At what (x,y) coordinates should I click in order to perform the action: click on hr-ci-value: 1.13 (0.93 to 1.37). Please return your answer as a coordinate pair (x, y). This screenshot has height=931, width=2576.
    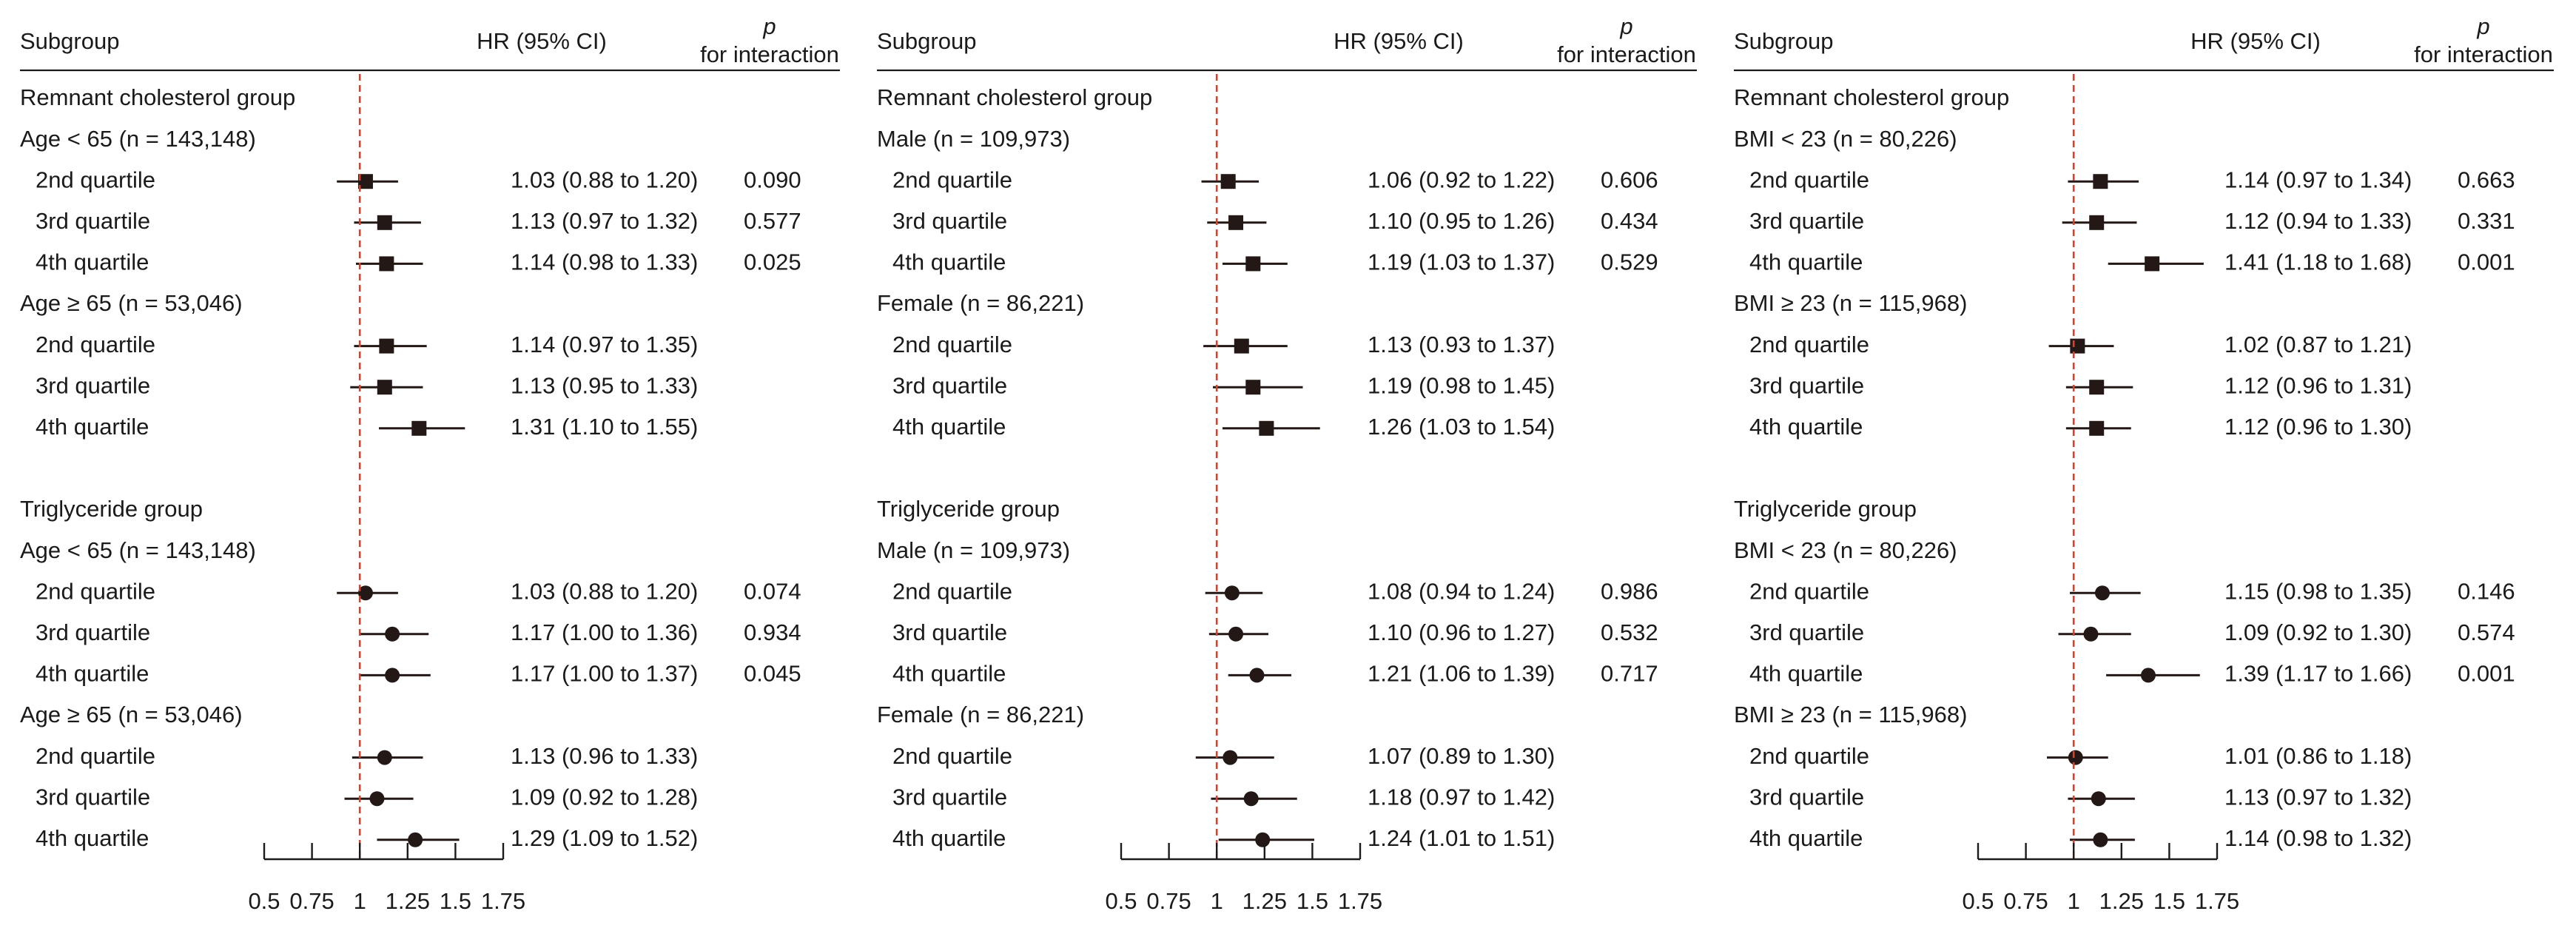
    Looking at the image, I should click on (1461, 344).